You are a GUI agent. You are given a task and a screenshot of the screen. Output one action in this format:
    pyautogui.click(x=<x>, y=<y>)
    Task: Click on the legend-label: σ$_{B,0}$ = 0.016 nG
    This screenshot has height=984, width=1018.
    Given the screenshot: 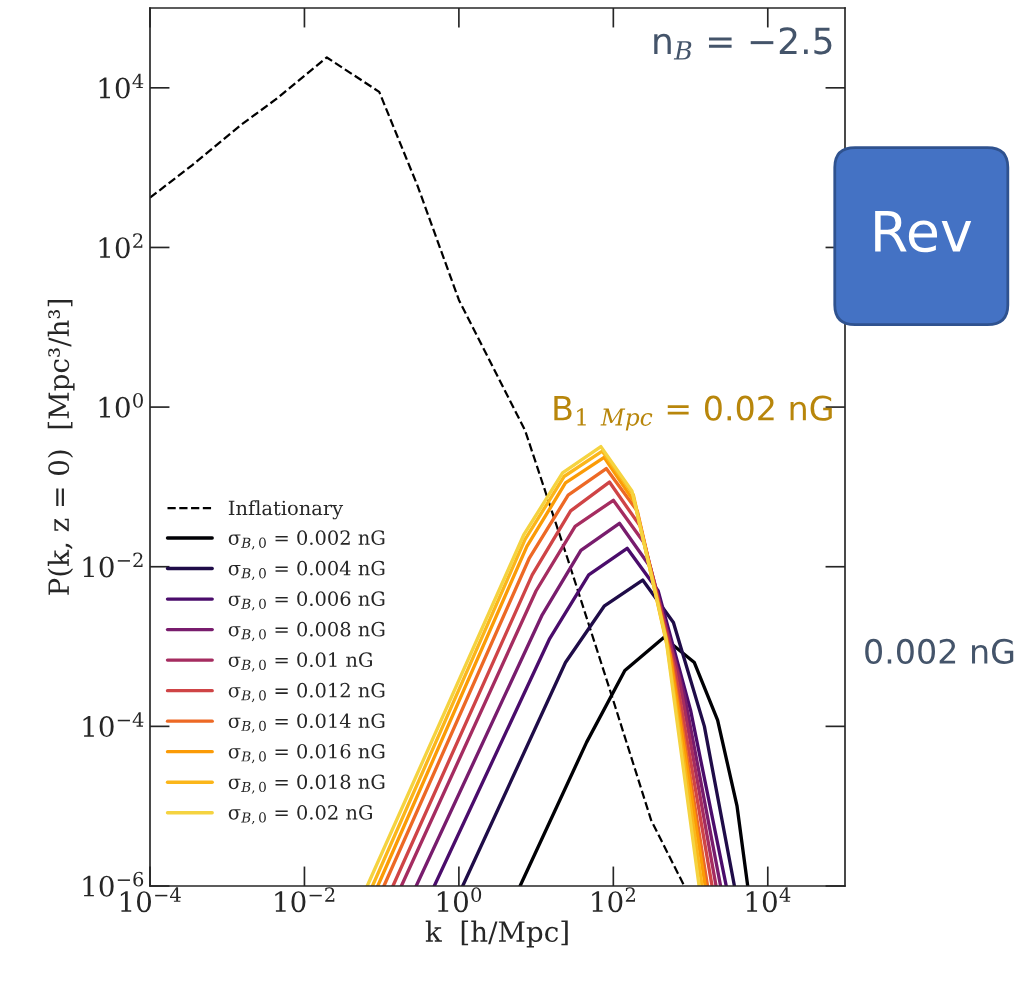 What is the action you would take?
    pyautogui.click(x=306, y=753)
    